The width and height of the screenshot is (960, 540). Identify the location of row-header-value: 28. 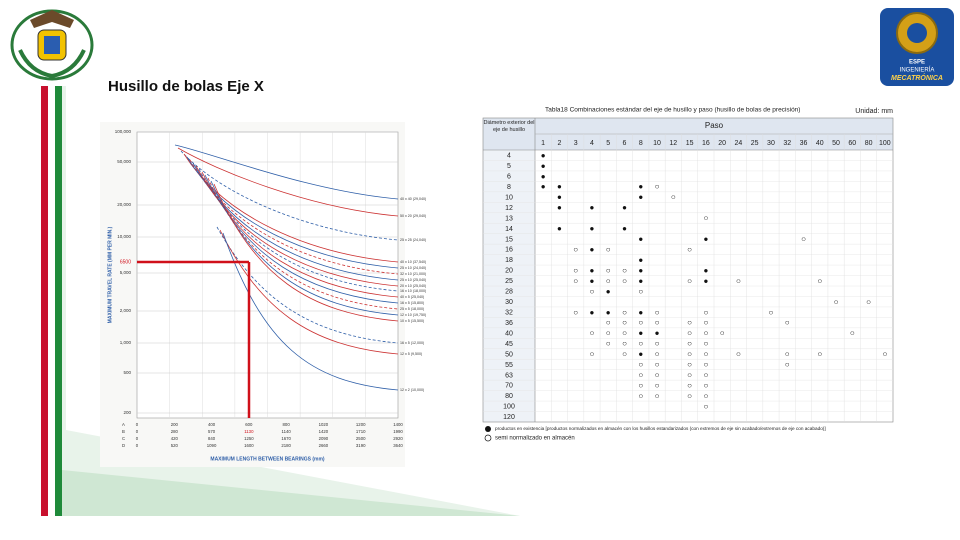
(509, 292).